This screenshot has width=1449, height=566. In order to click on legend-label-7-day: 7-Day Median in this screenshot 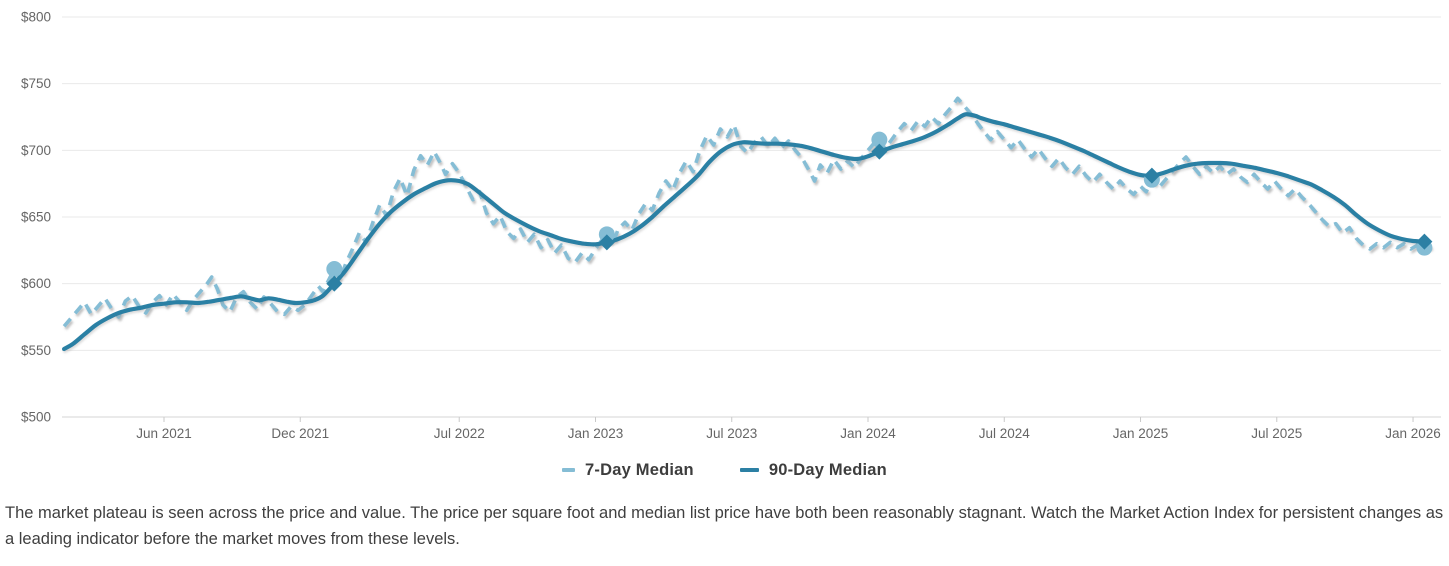, I will do `click(639, 469)`.